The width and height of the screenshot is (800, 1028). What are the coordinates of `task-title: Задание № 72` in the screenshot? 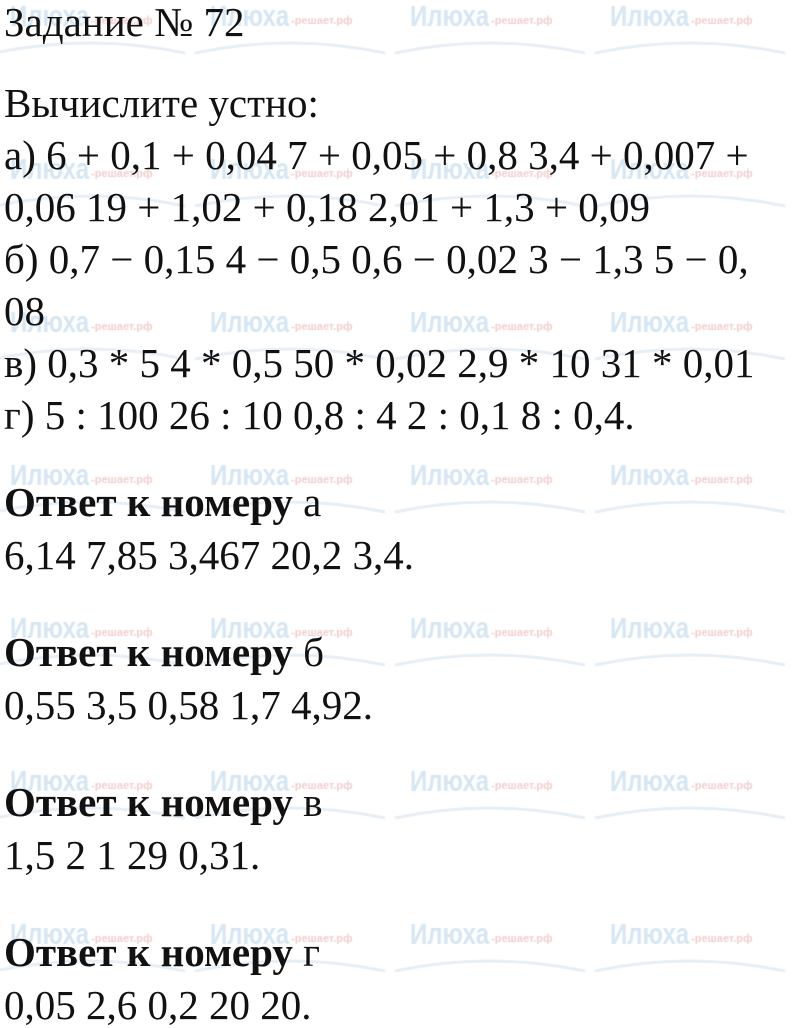 It's located at (124, 22).